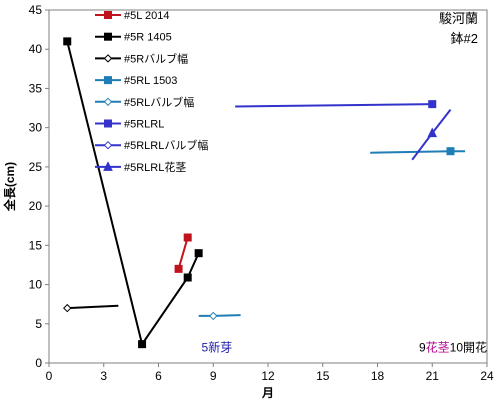 Image resolution: width=501 pixels, height=404 pixels. I want to click on legend-label: #5R 1405, so click(148, 38).